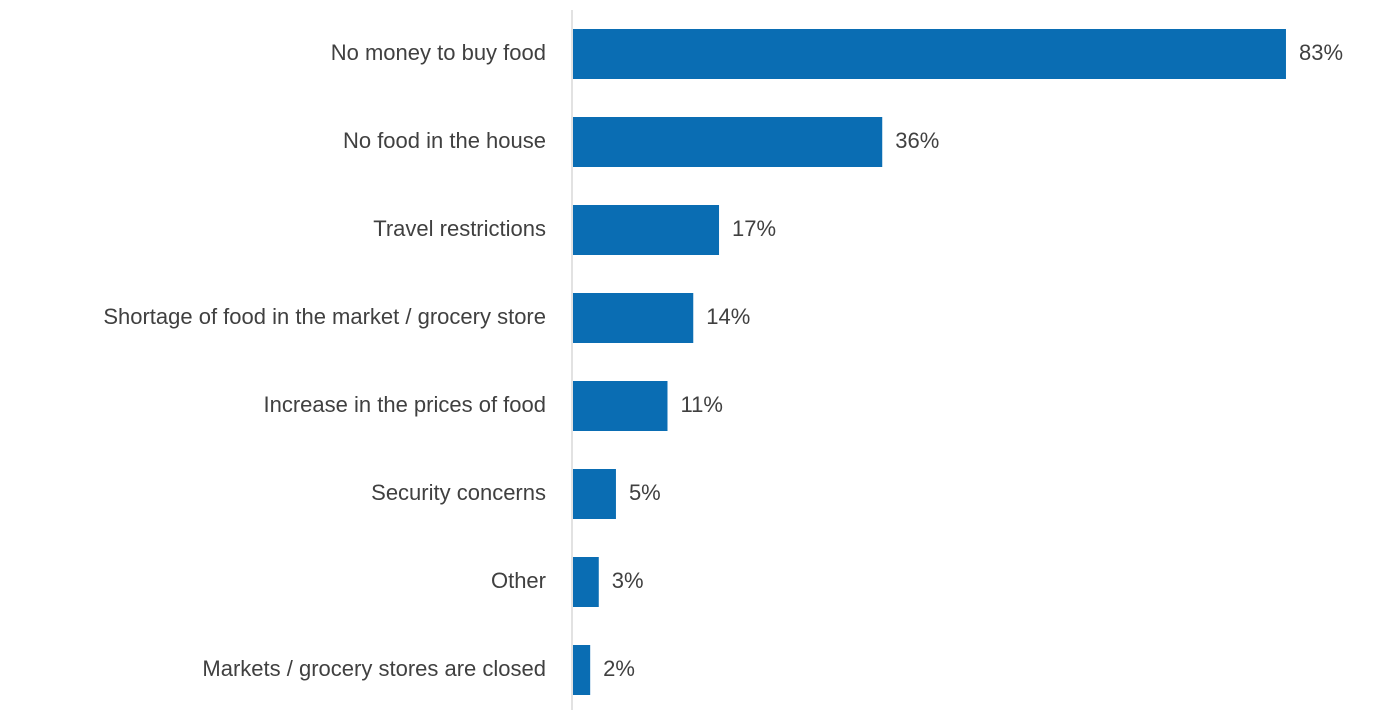 The height and width of the screenshot is (710, 1374). What do you see at coordinates (628, 580) in the screenshot?
I see `value-label: 3%` at bounding box center [628, 580].